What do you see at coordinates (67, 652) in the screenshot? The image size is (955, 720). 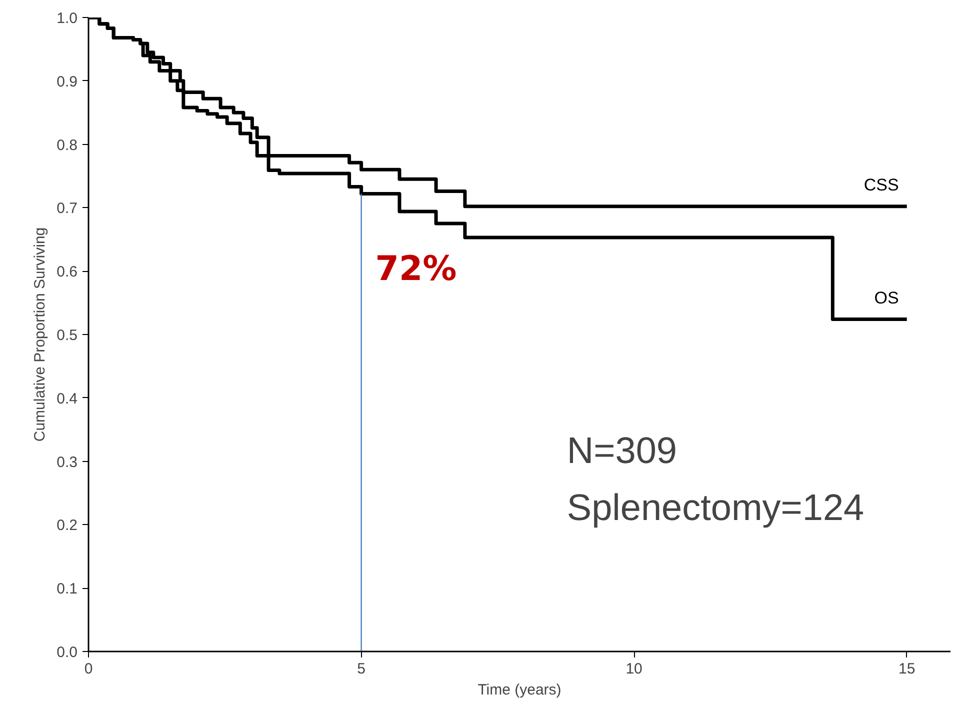 I see `y-tick-label: 0.0` at bounding box center [67, 652].